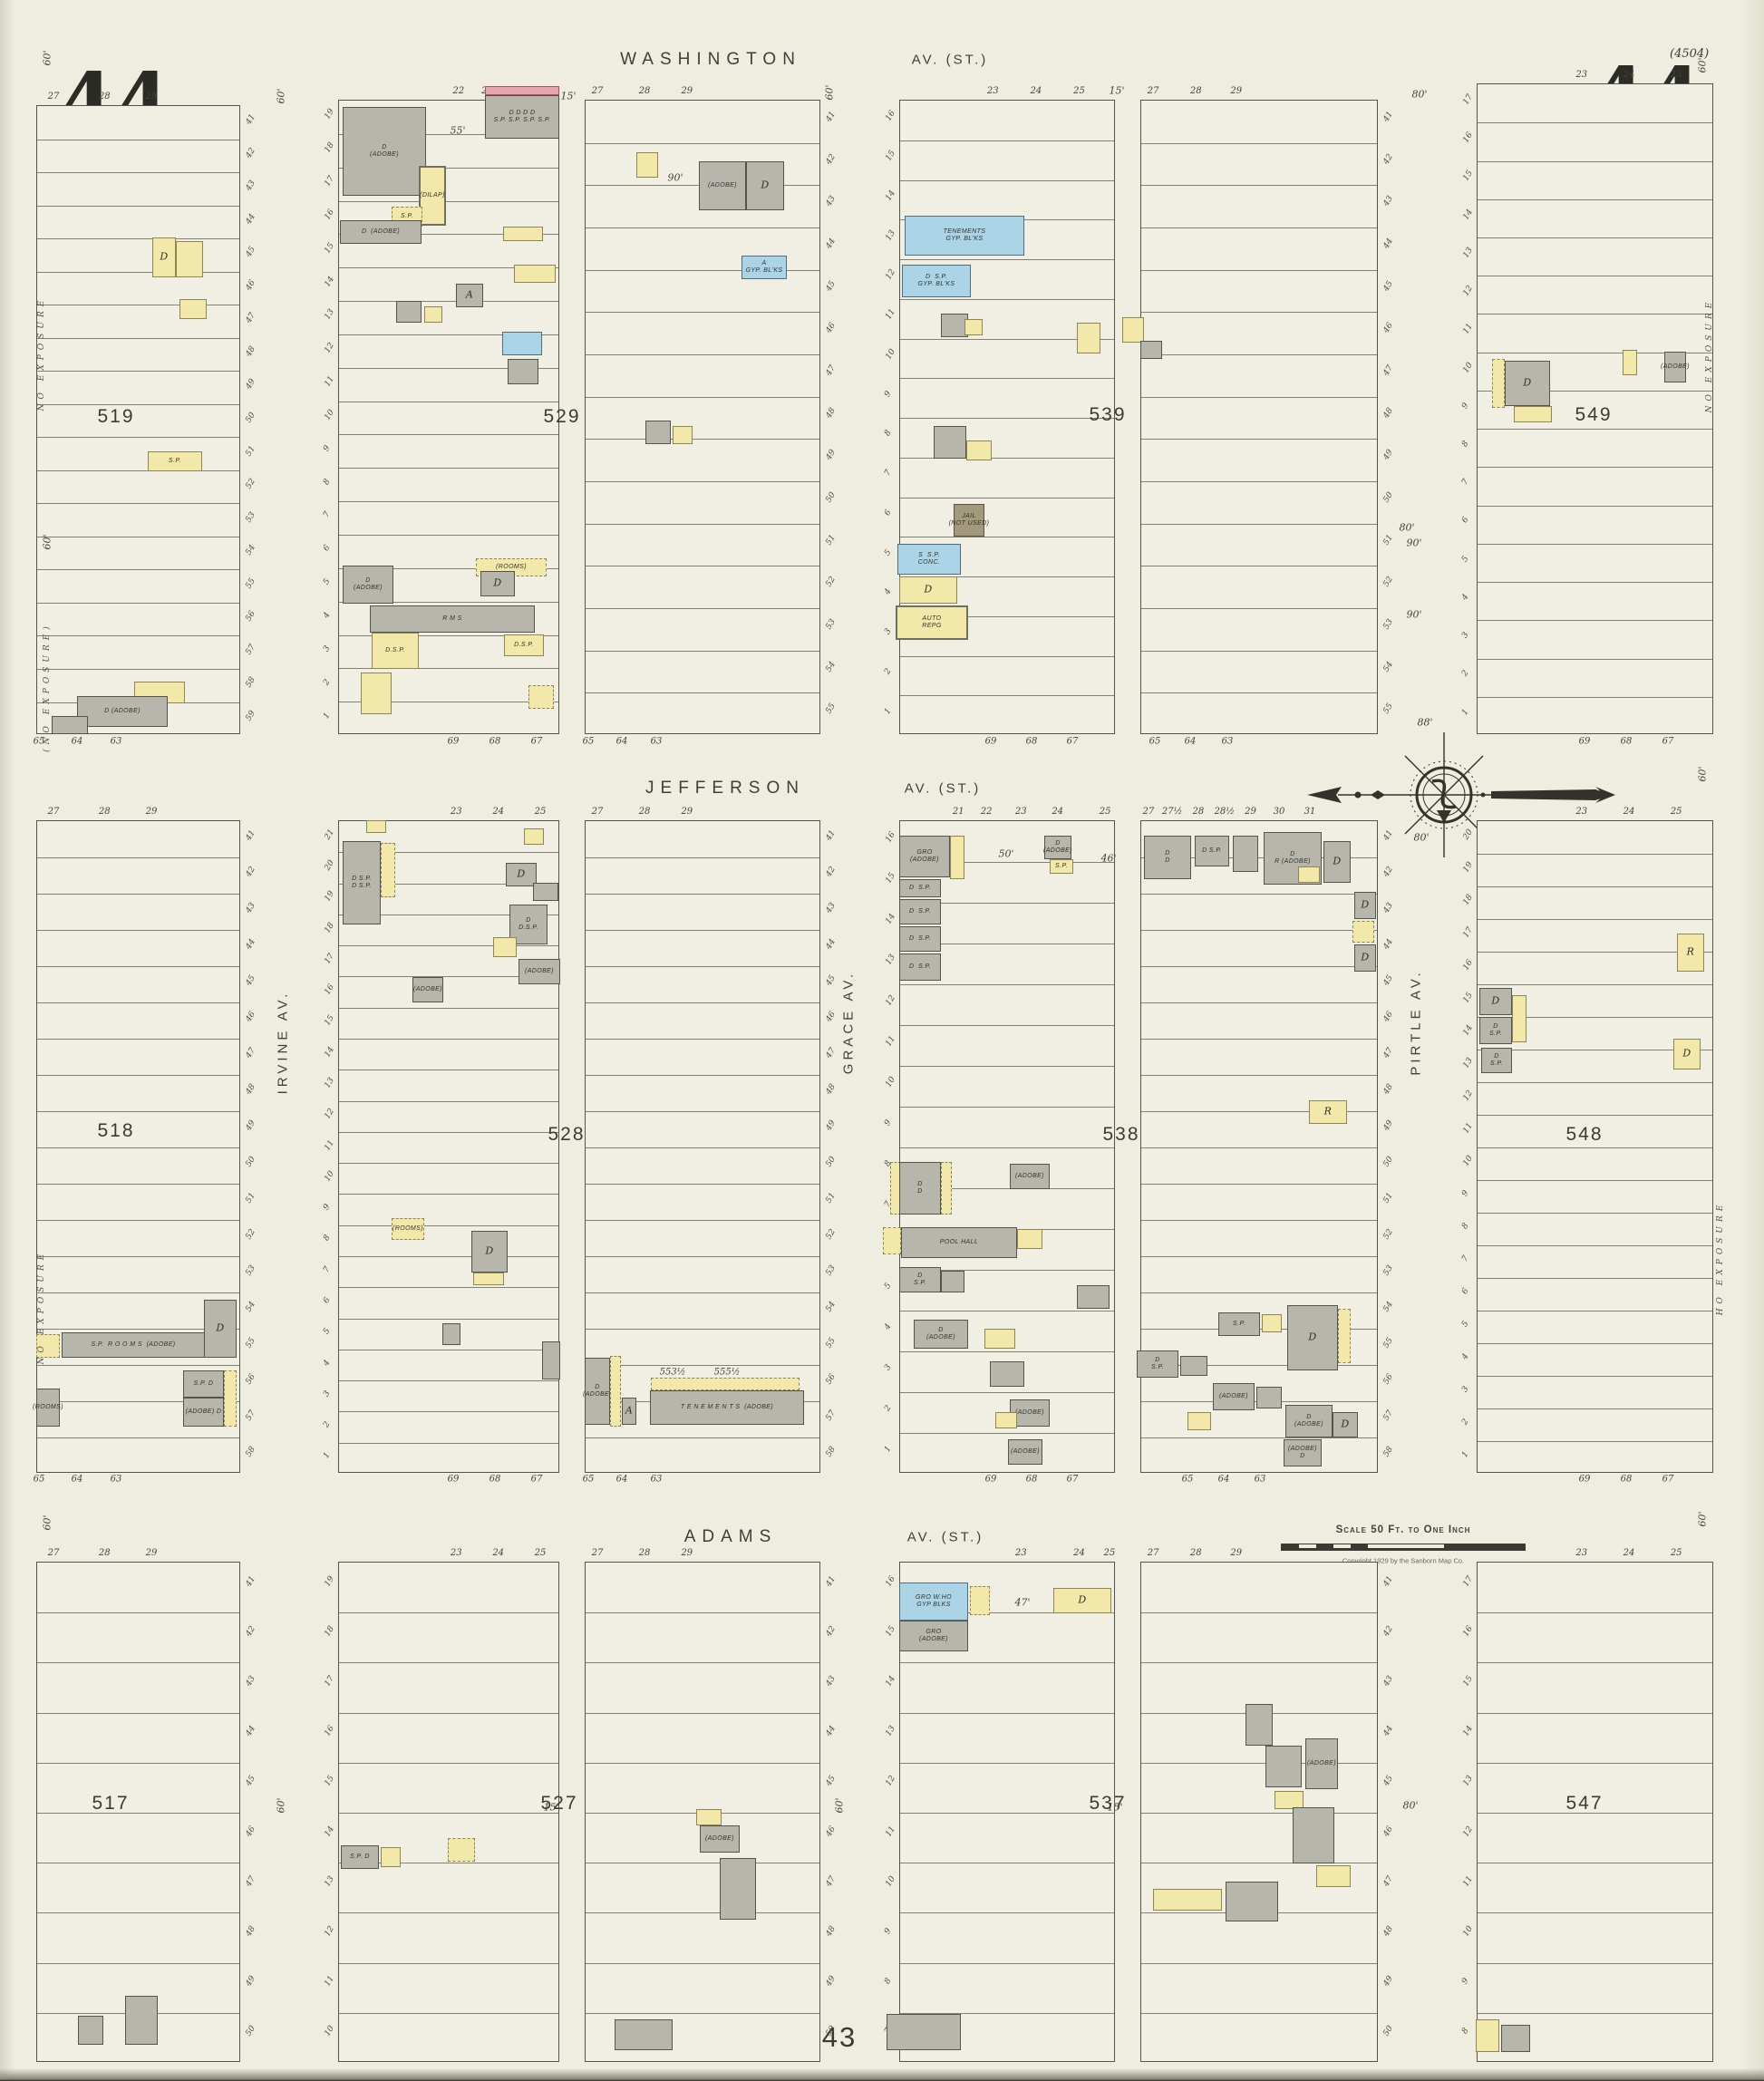 Image resolution: width=1764 pixels, height=2081 pixels. What do you see at coordinates (511, 566) in the screenshot?
I see `building-label: (ROOMS)` at bounding box center [511, 566].